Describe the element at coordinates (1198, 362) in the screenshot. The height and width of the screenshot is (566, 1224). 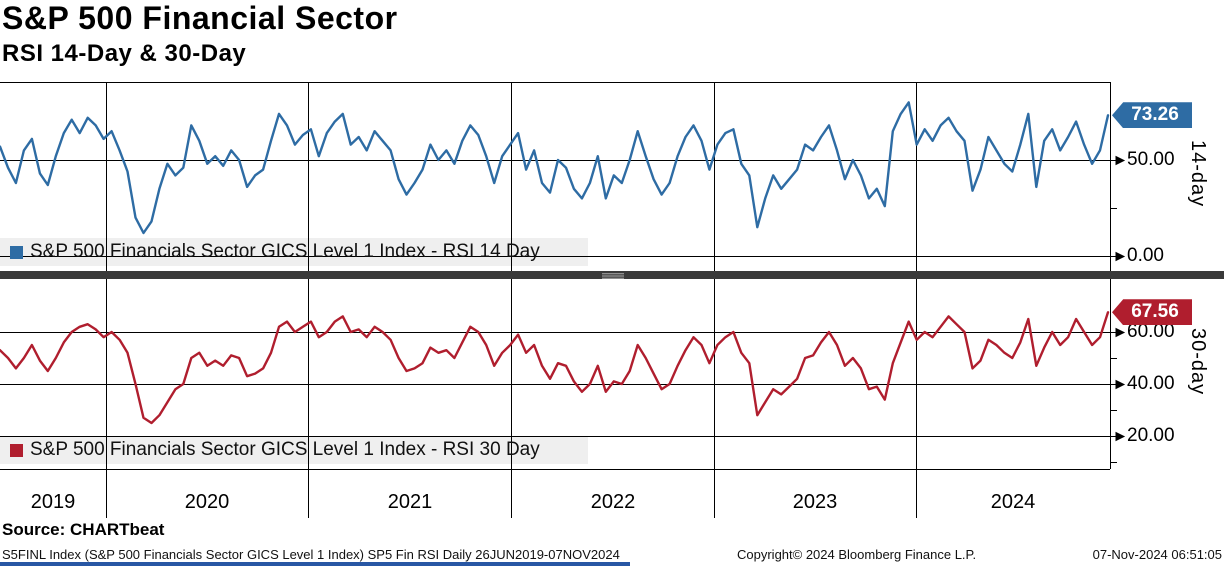
I see `rsi30-axis-title: 30-day` at that location.